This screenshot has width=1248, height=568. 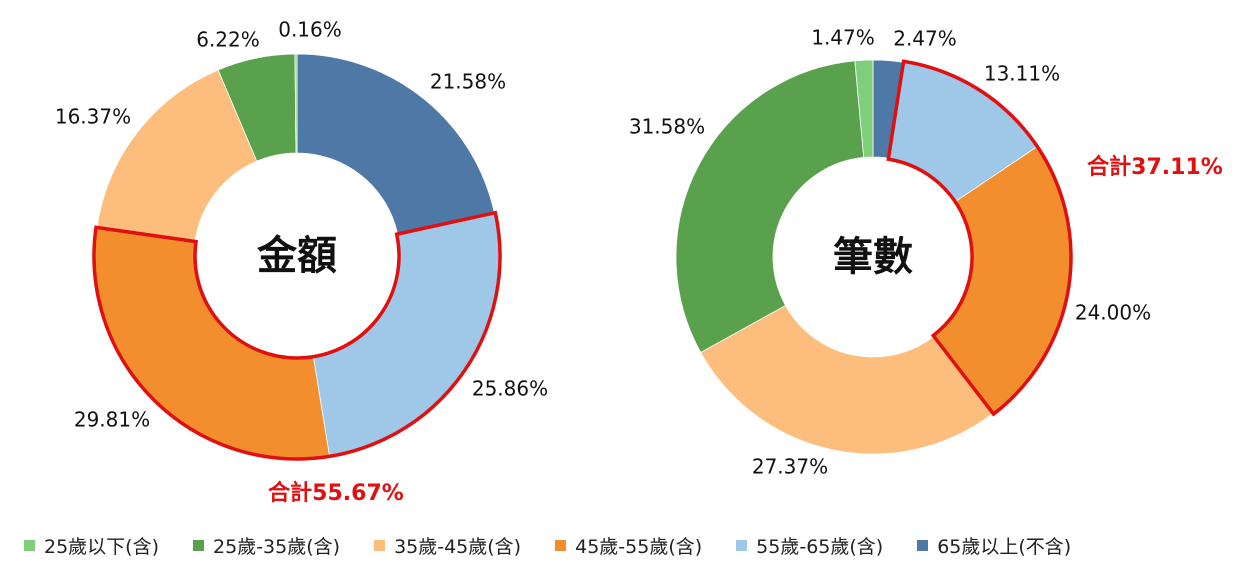 I want to click on legend-item: 25歲以下(含), so click(x=91, y=545).